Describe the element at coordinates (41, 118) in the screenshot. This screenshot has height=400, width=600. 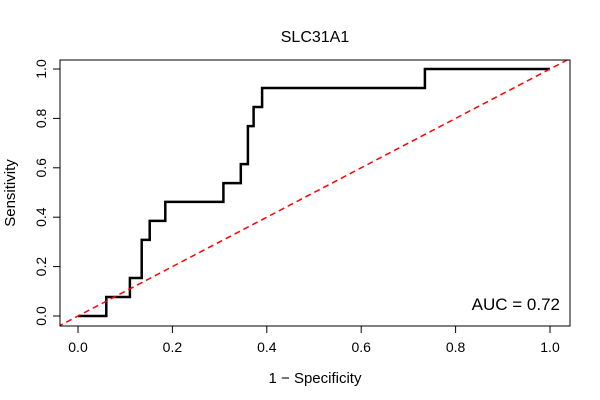
I see `y-tick-label: 0.8` at that location.